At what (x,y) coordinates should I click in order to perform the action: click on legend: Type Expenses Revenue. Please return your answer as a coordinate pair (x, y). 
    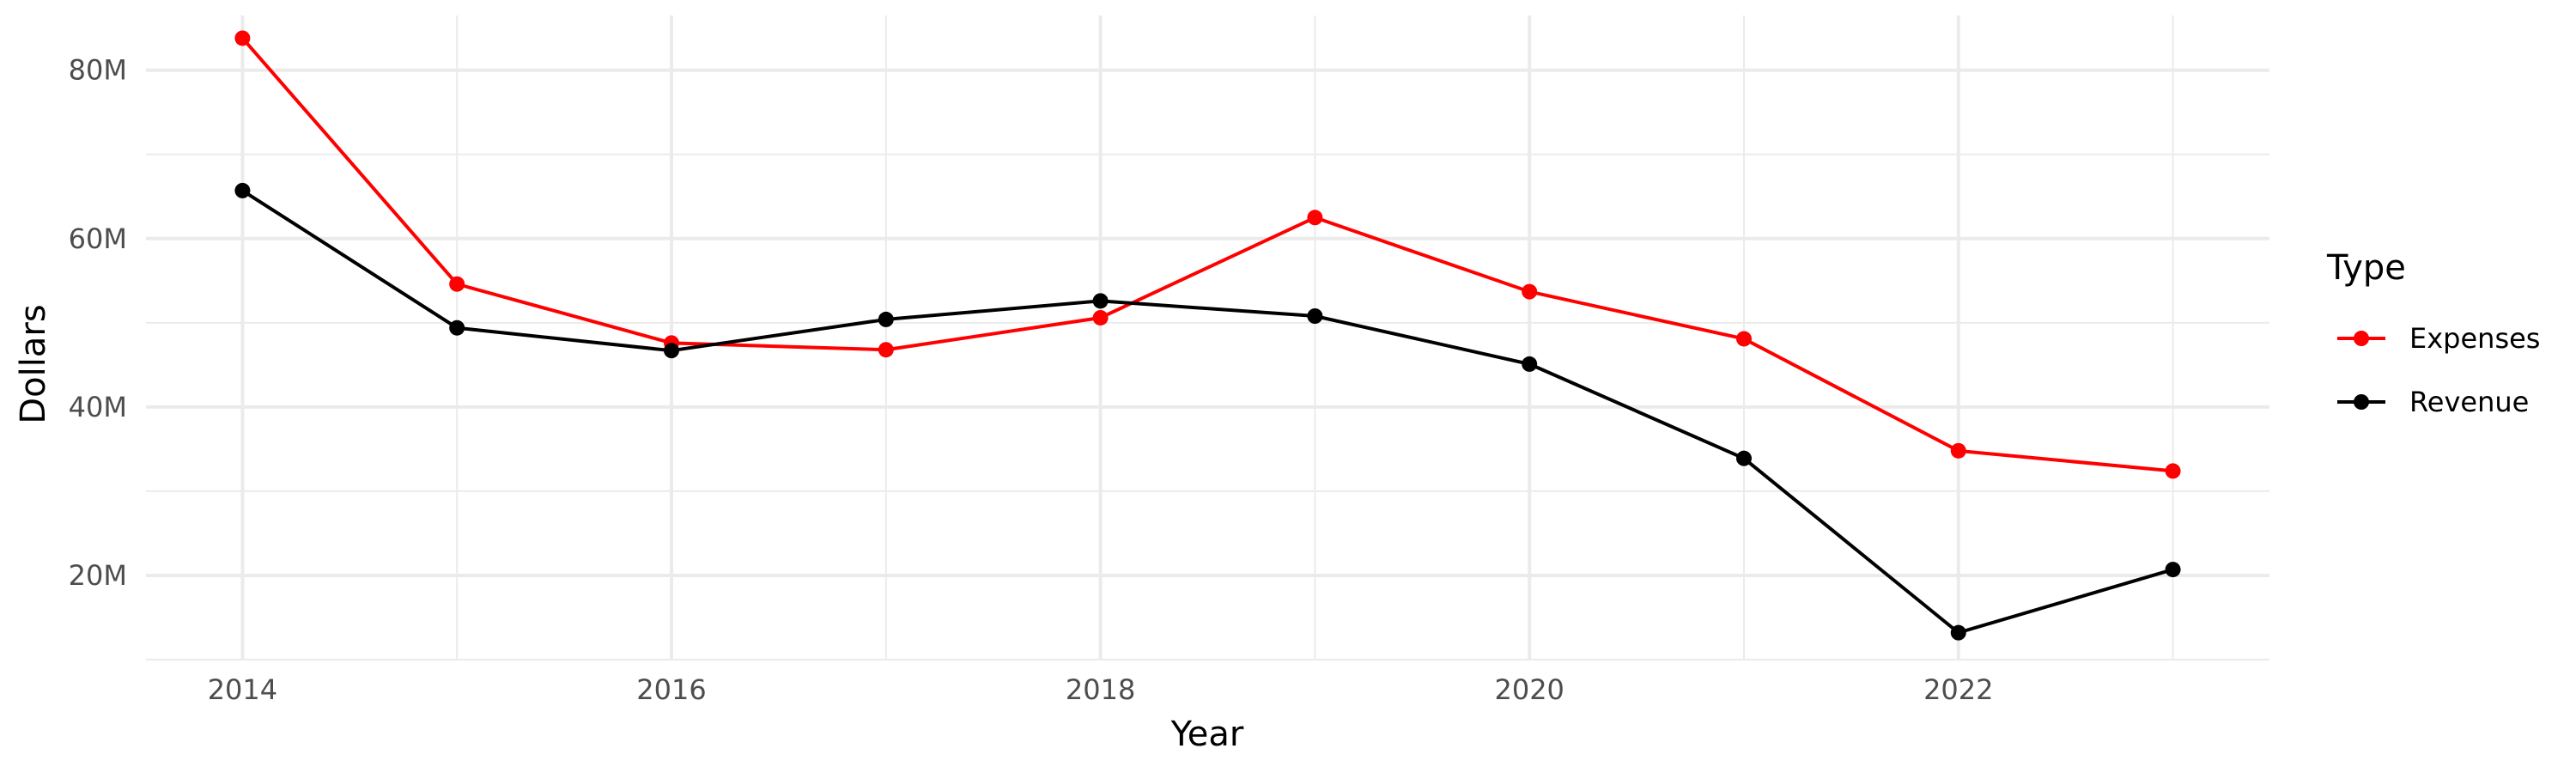
    Looking at the image, I should click on (2433, 333).